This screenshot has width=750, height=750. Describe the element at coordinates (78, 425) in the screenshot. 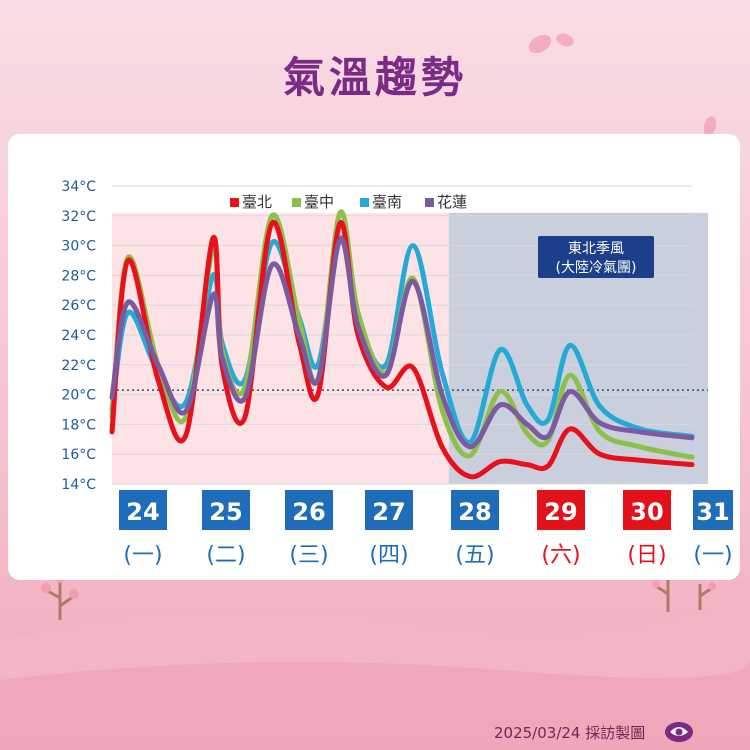

I see `y-tick-label: 18°C` at that location.